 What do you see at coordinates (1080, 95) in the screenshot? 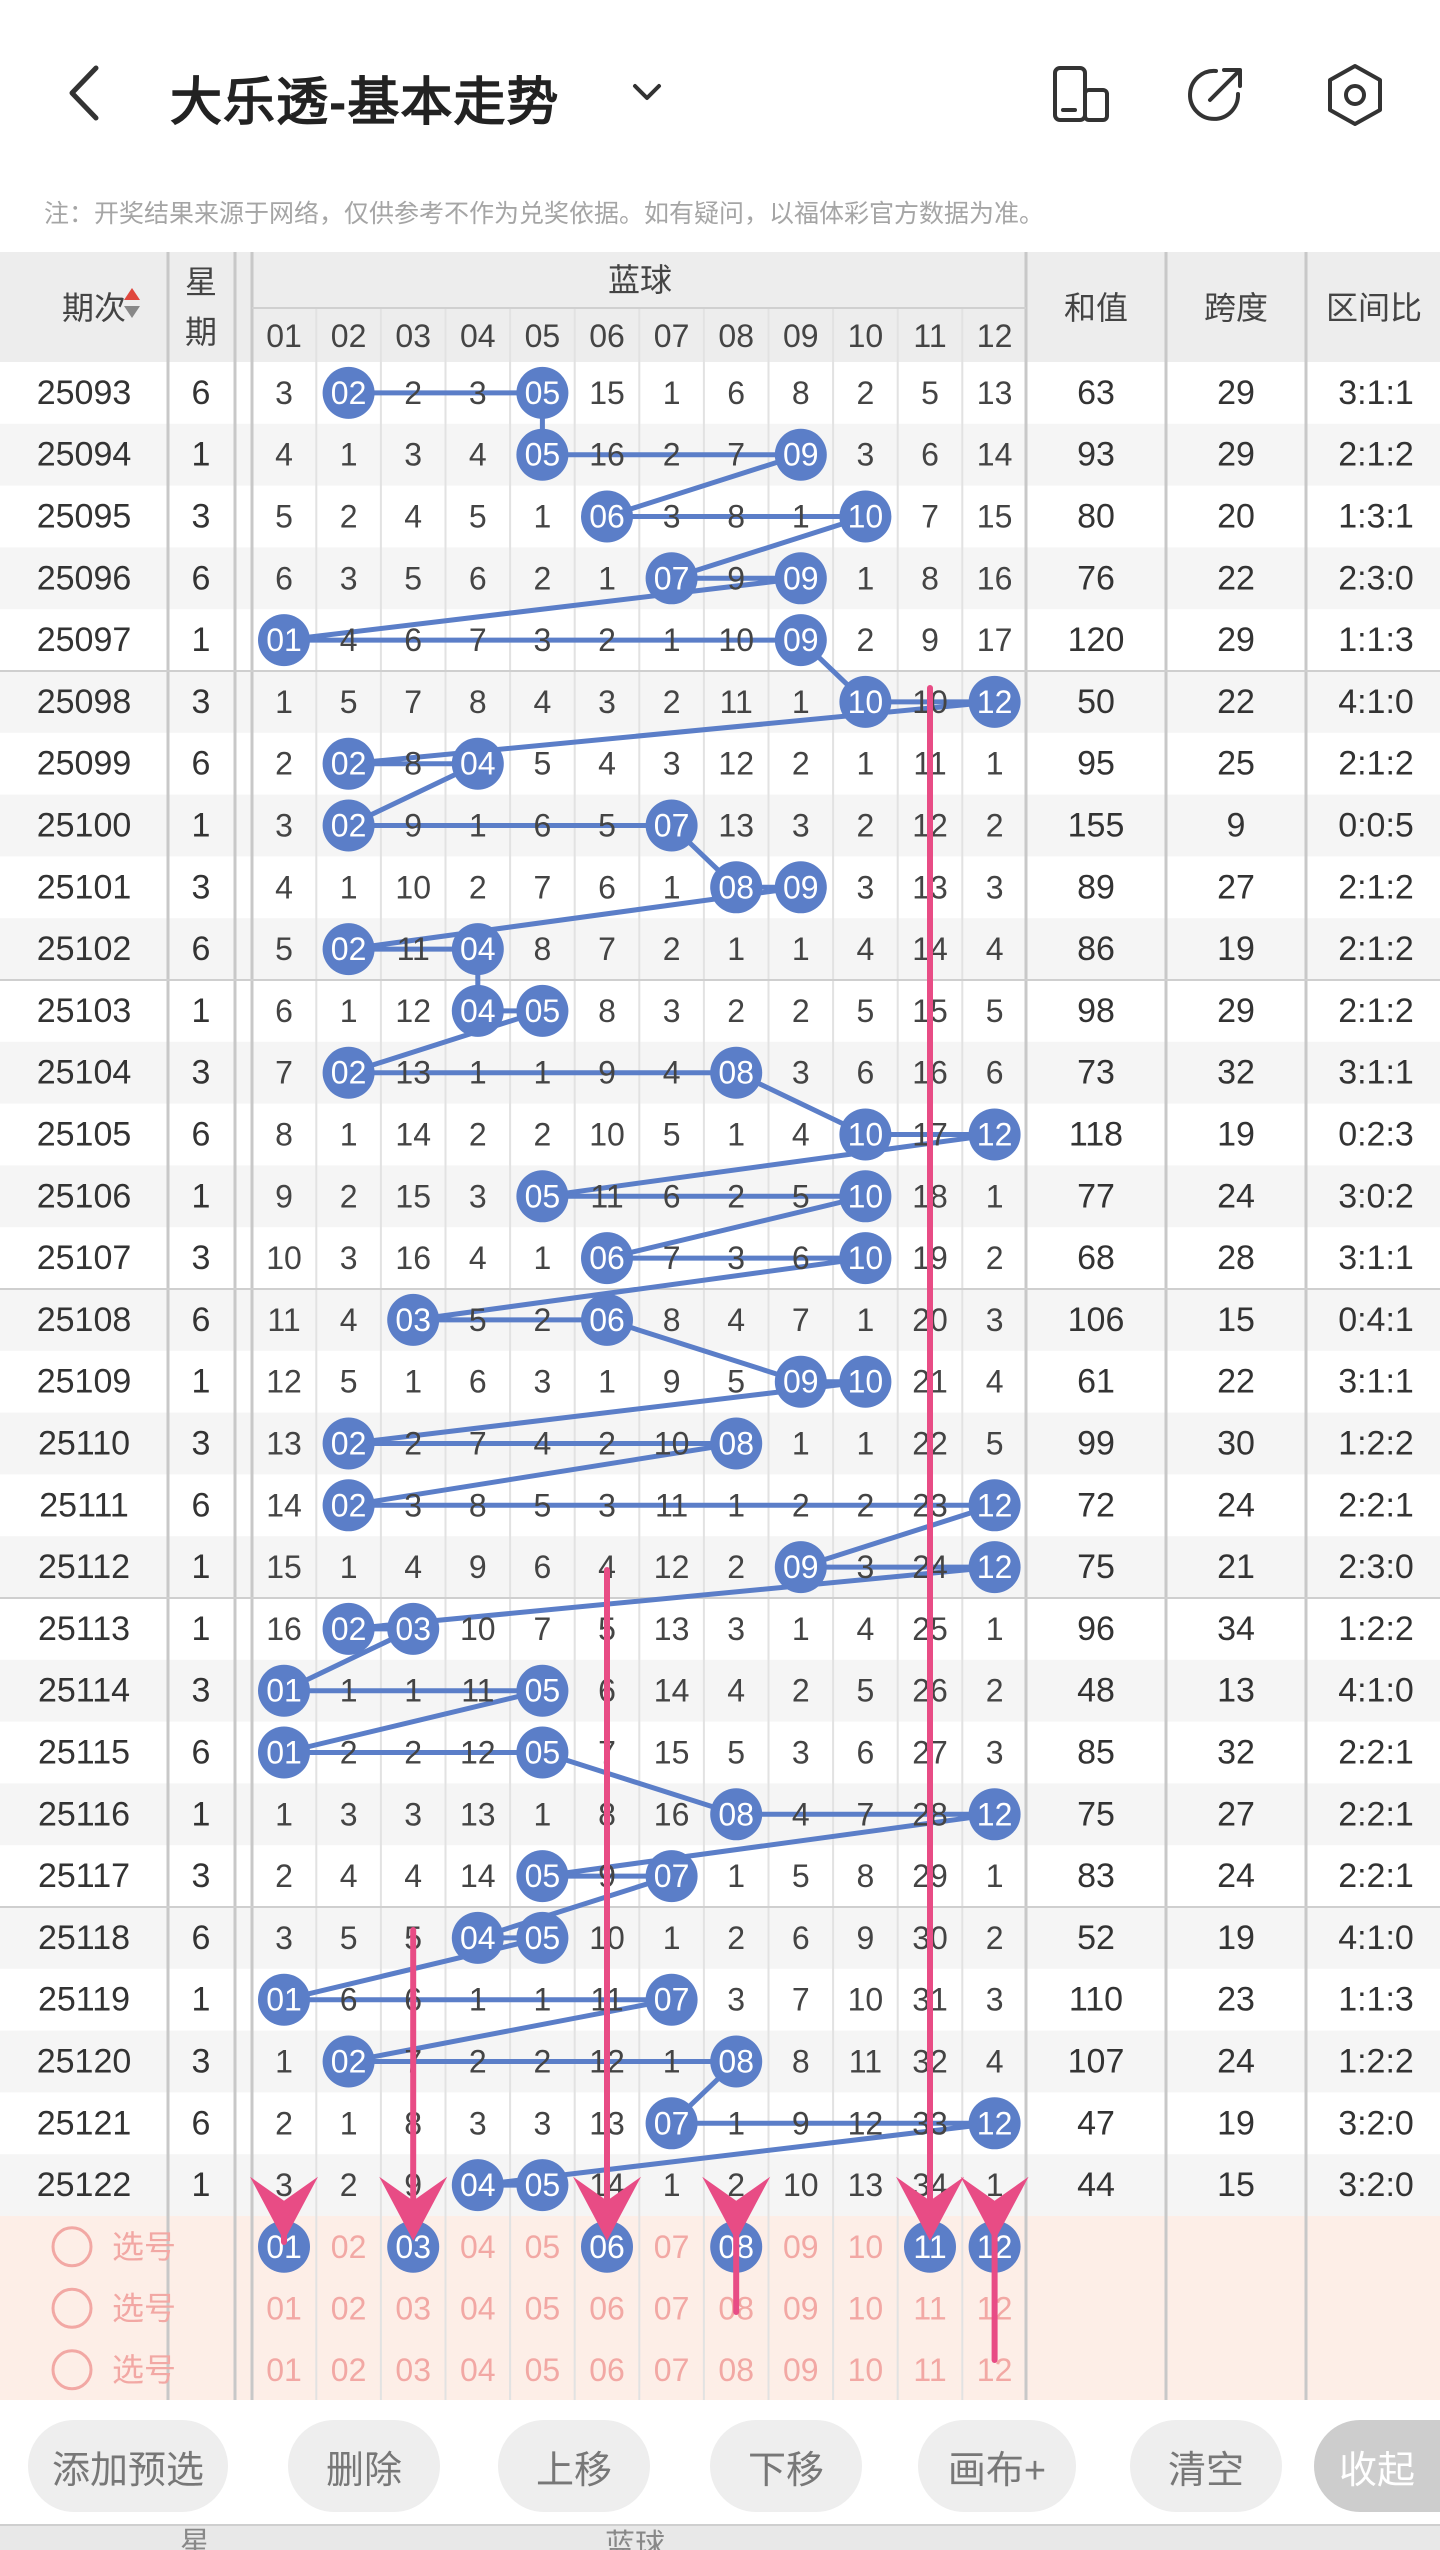
I see `phone-rotate-icon` at bounding box center [1080, 95].